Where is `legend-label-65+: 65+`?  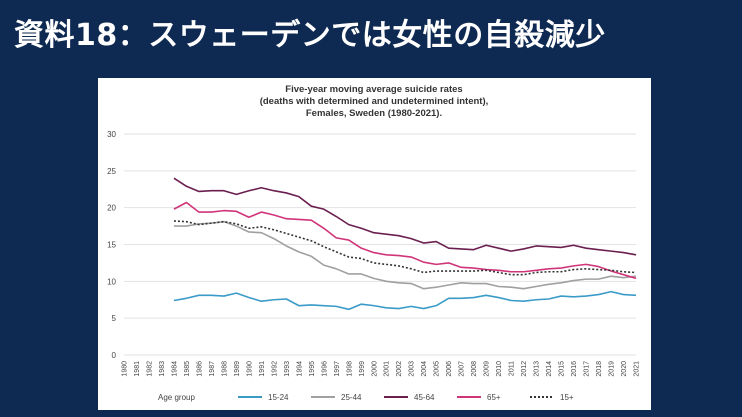
legend-label-65+: 65+ is located at coordinates (494, 397).